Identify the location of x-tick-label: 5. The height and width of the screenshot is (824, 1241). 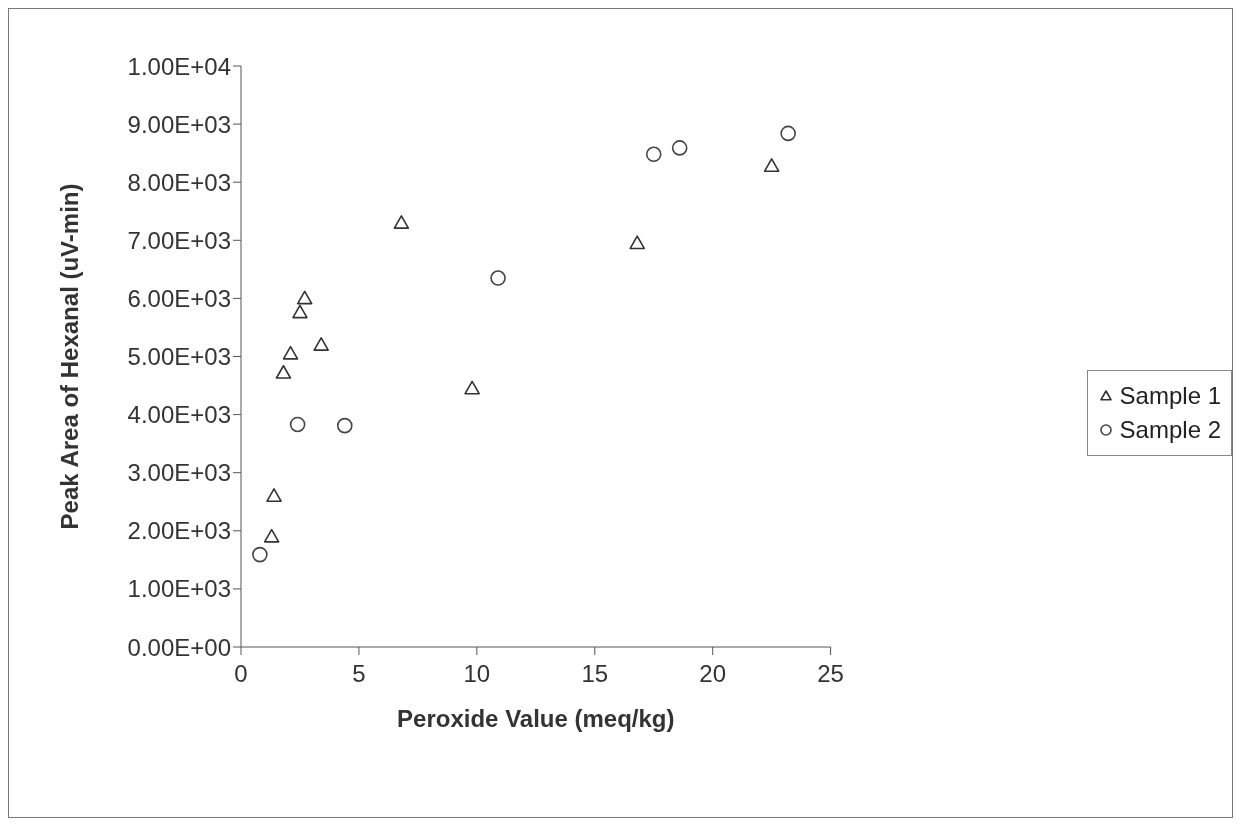
(359, 674).